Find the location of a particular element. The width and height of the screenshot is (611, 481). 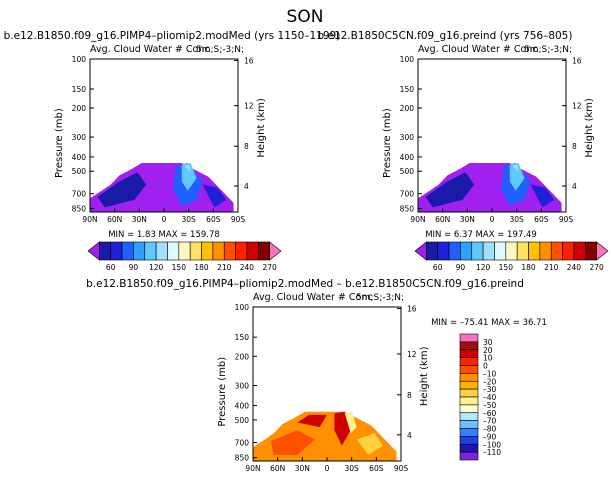

colorbar-label: –40 is located at coordinates (490, 397).